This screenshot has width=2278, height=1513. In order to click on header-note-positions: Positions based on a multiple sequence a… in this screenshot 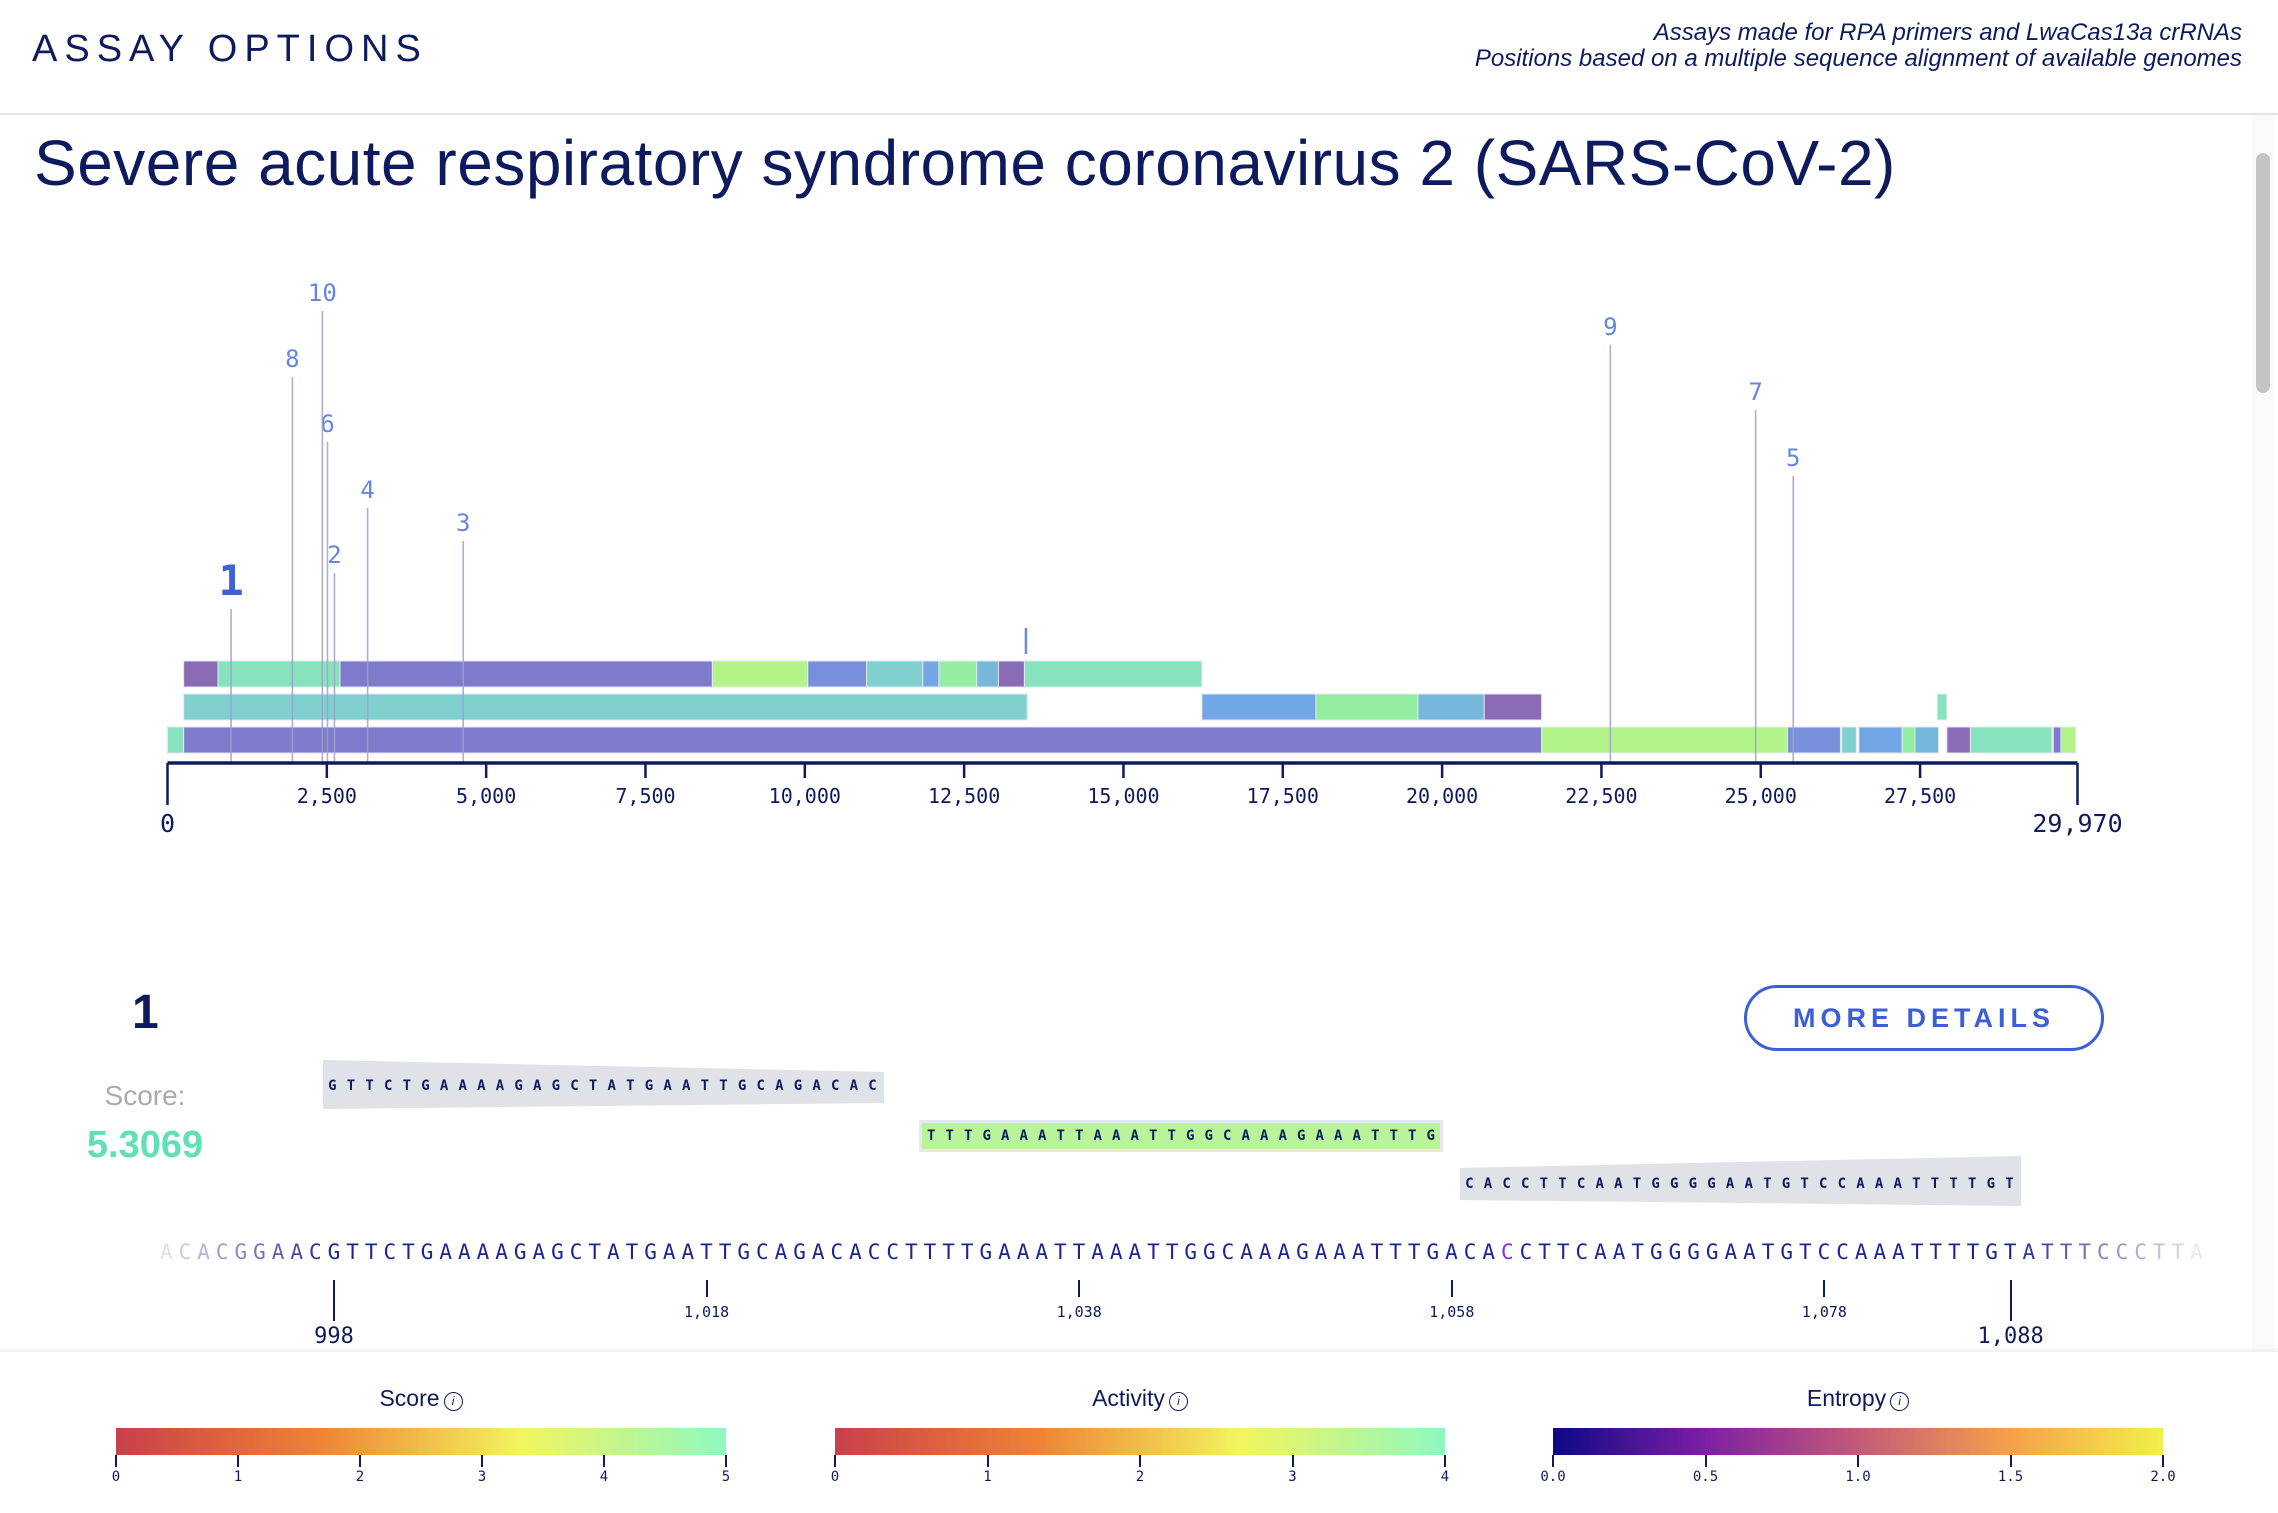, I will do `click(1858, 58)`.